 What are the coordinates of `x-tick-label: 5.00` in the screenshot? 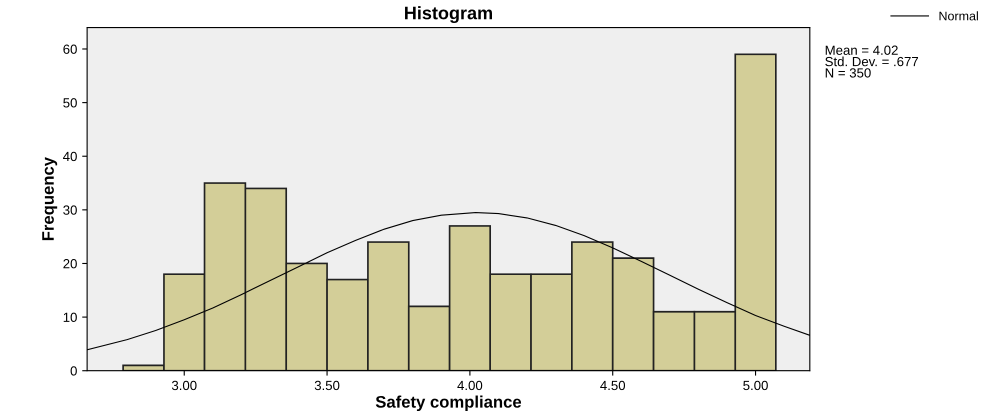 It's located at (755, 385).